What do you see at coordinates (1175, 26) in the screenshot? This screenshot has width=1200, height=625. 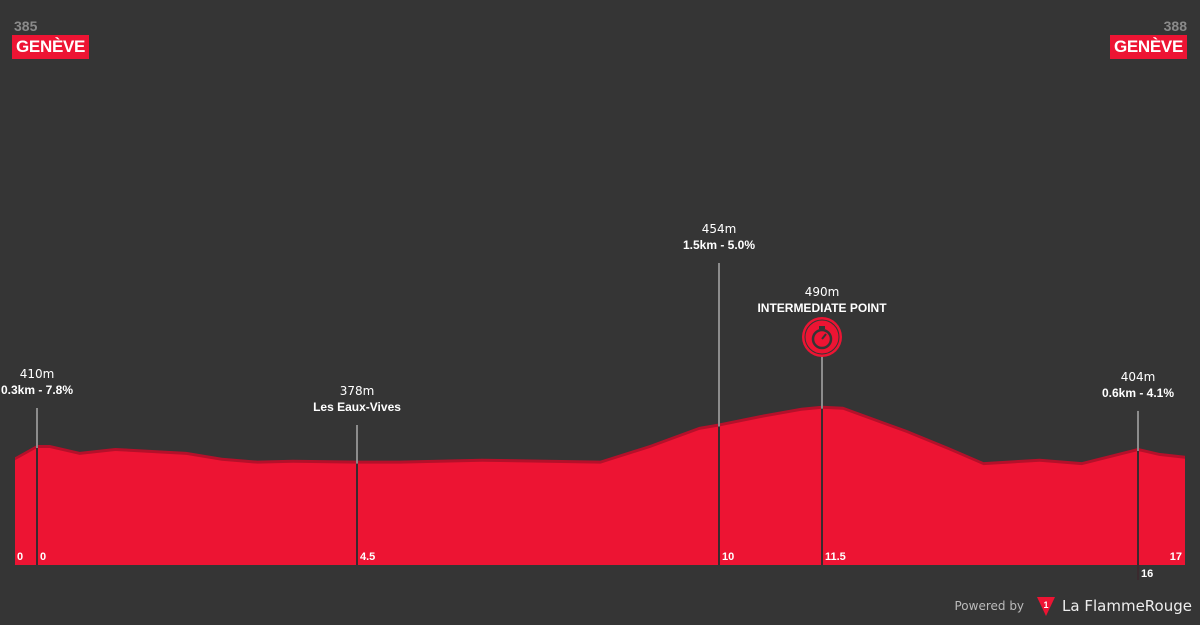 I see `finish-altitude: 388` at bounding box center [1175, 26].